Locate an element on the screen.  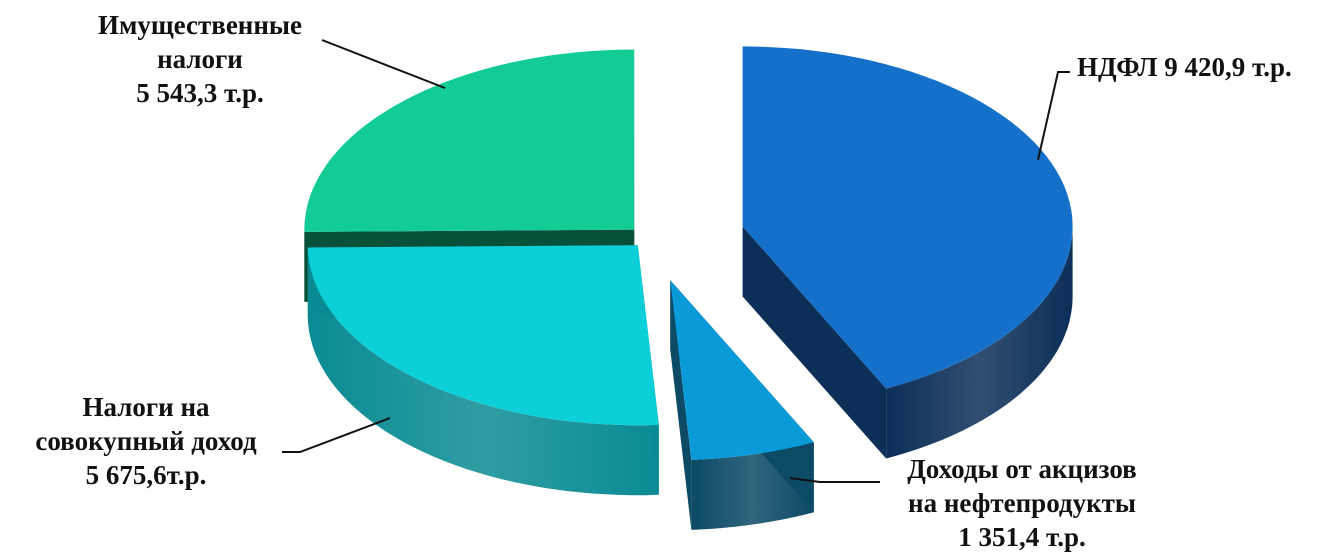
label-ndfl: НДФЛ 9 420,9 т.р. is located at coordinates (1184, 67).